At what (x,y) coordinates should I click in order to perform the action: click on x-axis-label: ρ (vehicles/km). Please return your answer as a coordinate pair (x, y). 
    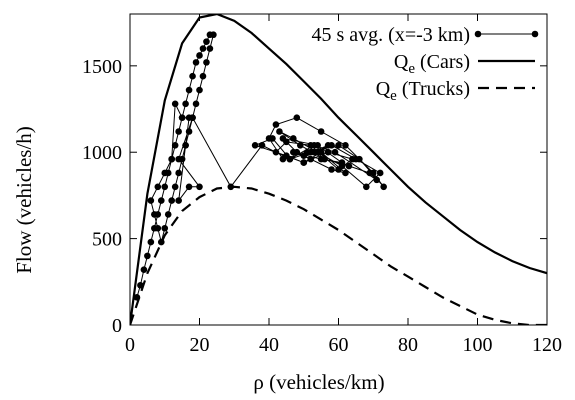
    Looking at the image, I should click on (318, 382).